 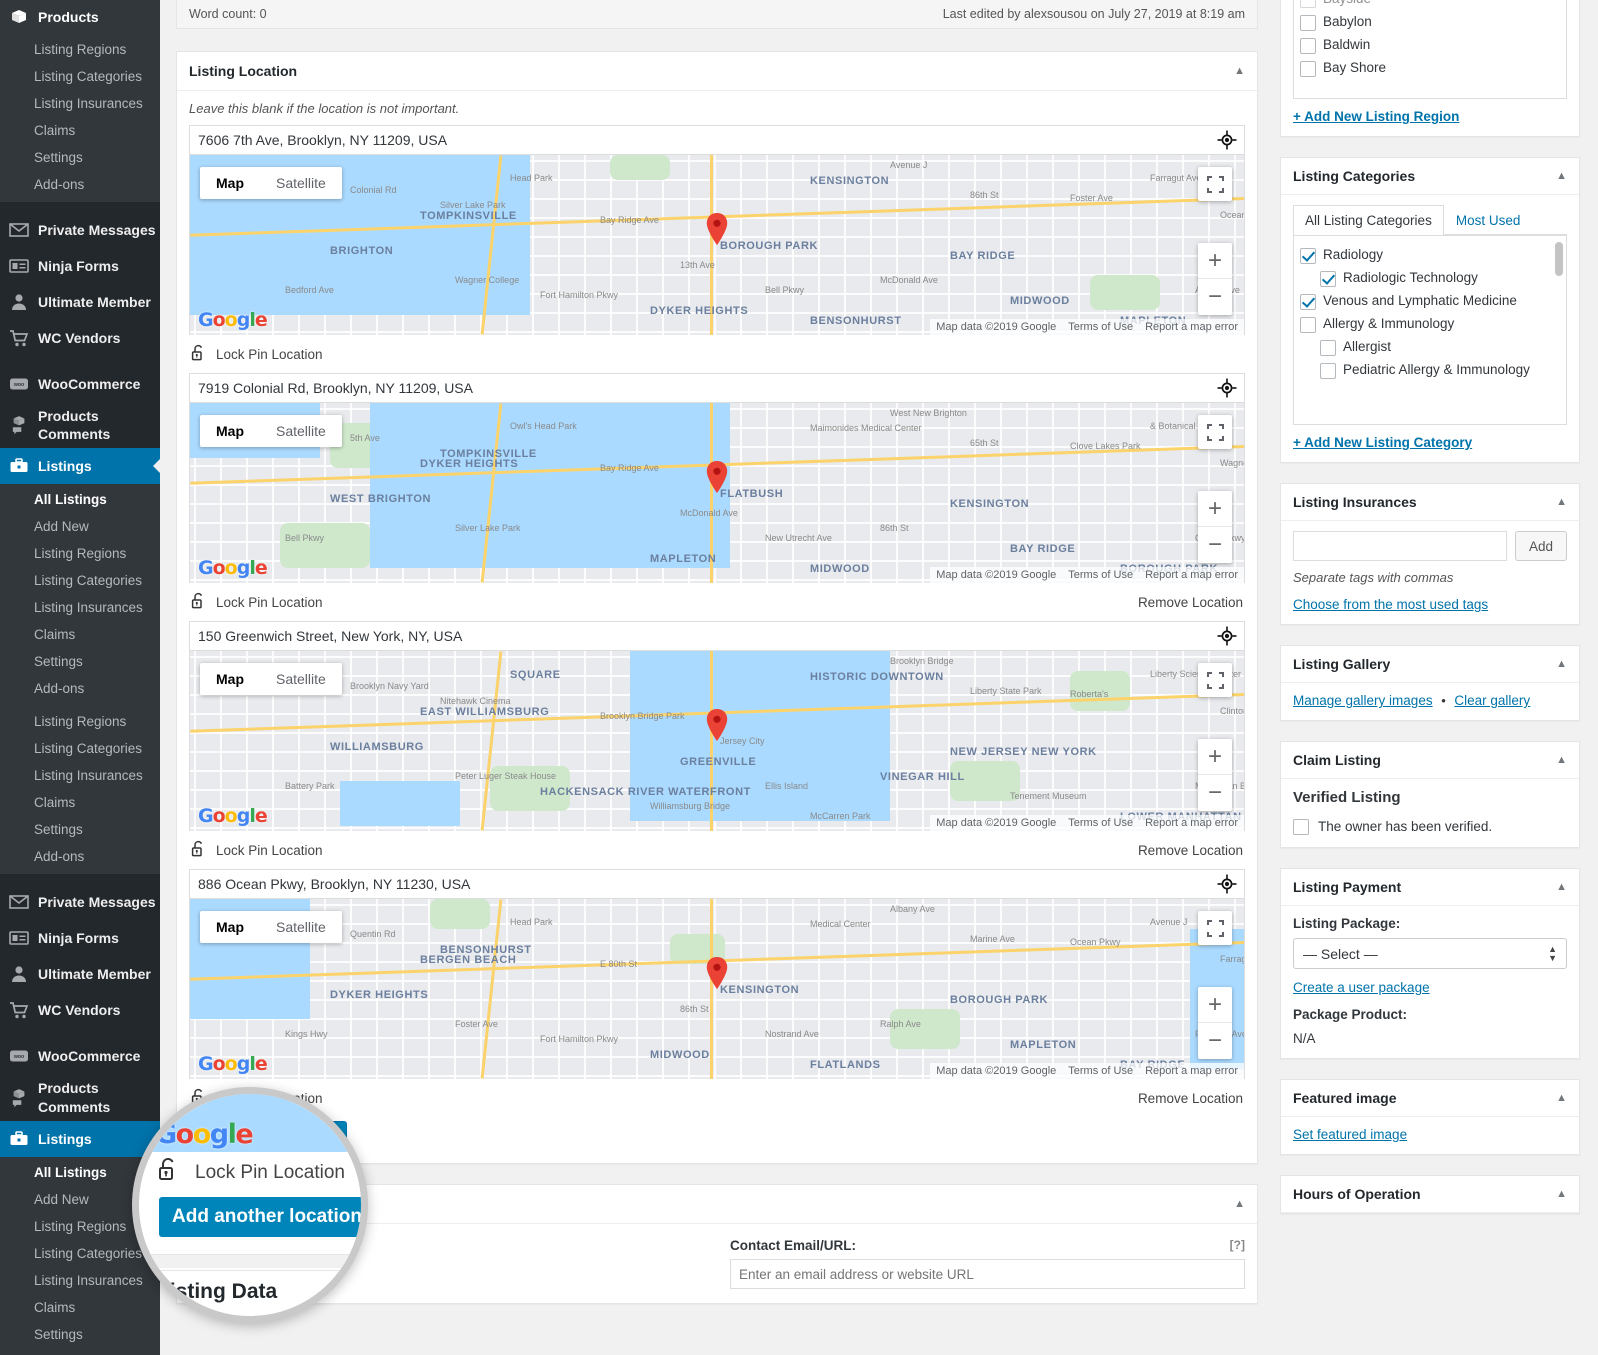 What do you see at coordinates (1363, 700) in the screenshot?
I see `manage-gallery-images-link: Manage gallery images` at bounding box center [1363, 700].